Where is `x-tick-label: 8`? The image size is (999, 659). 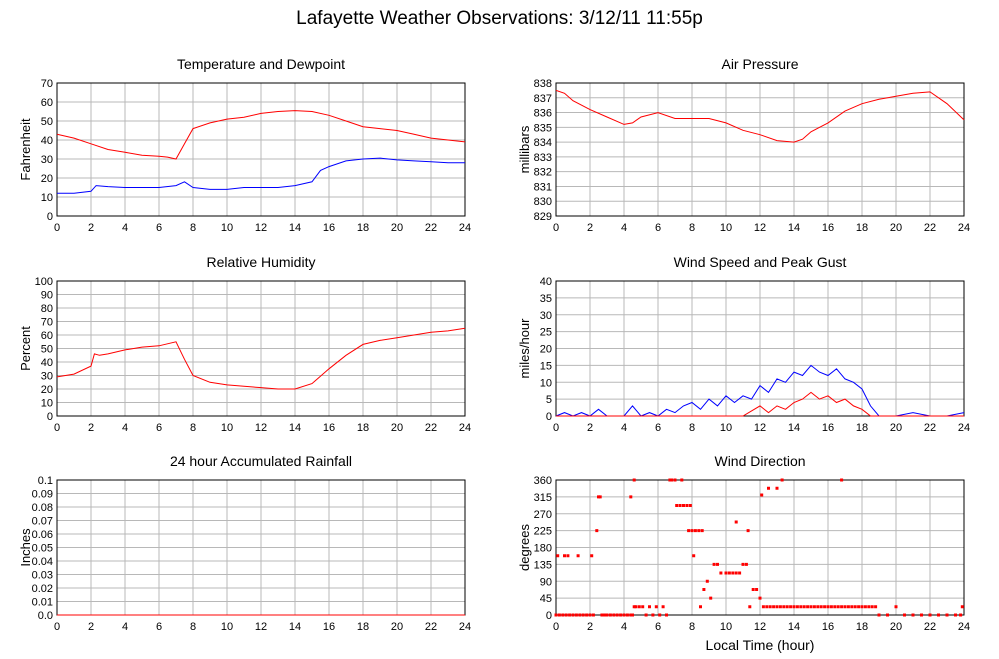 x-tick-label: 8 is located at coordinates (193, 428).